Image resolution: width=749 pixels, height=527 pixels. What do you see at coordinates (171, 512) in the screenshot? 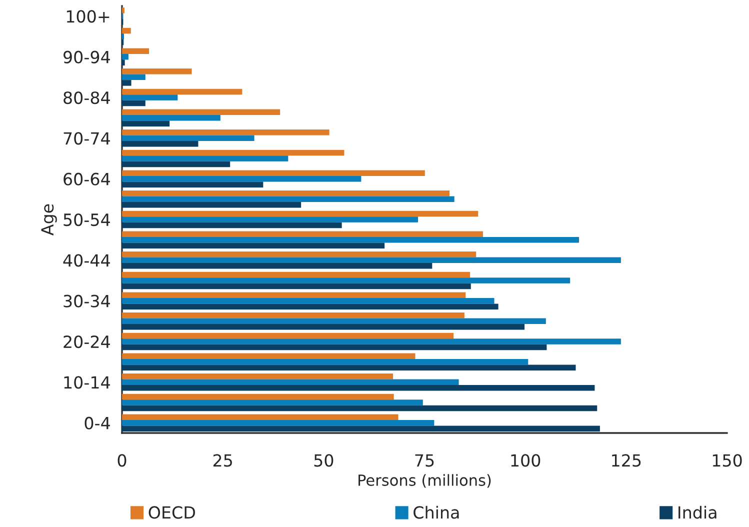
I see `legend-label: OECD` at bounding box center [171, 512].